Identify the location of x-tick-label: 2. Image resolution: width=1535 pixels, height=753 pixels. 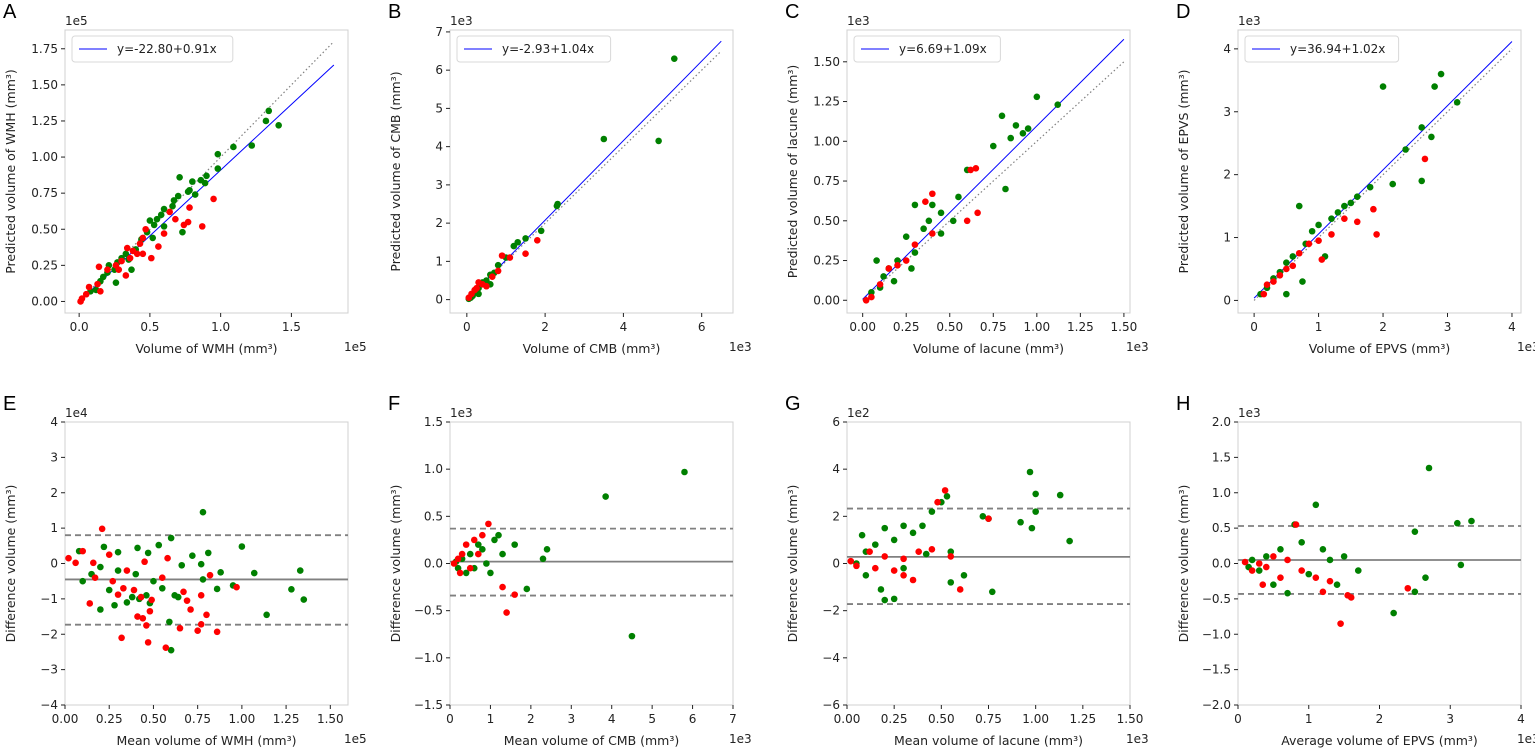
(531, 719).